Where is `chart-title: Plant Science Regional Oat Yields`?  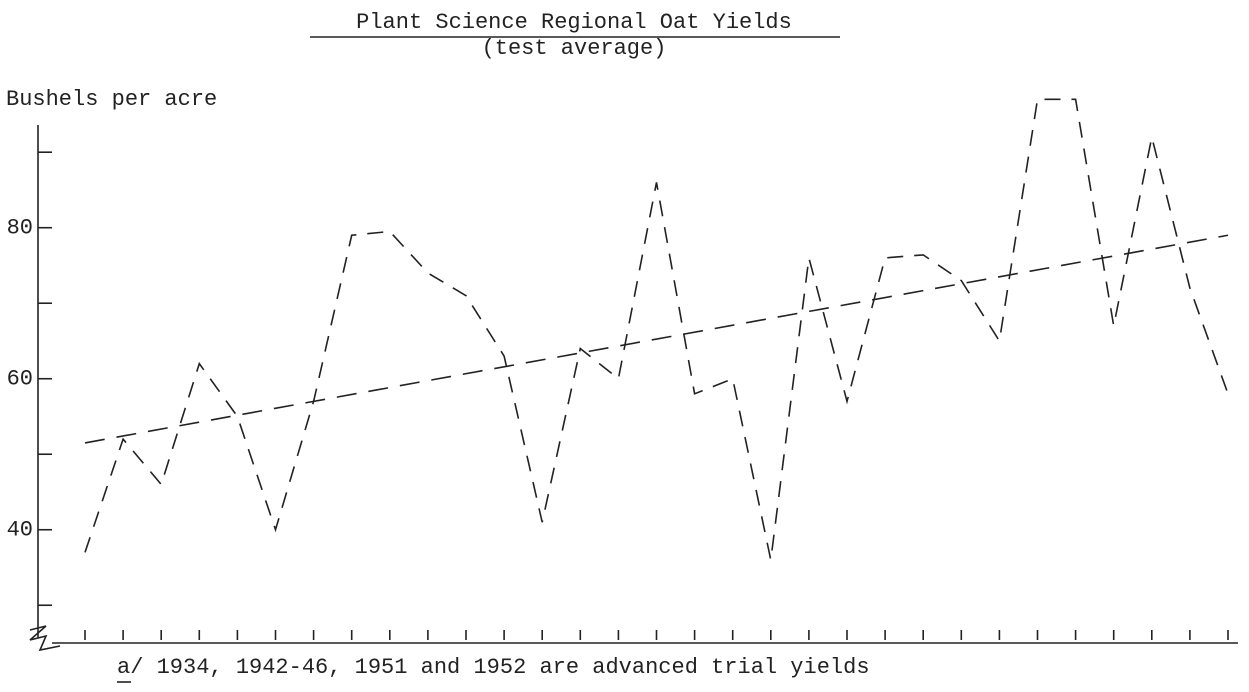 chart-title: Plant Science Regional Oat Yields is located at coordinates (574, 22).